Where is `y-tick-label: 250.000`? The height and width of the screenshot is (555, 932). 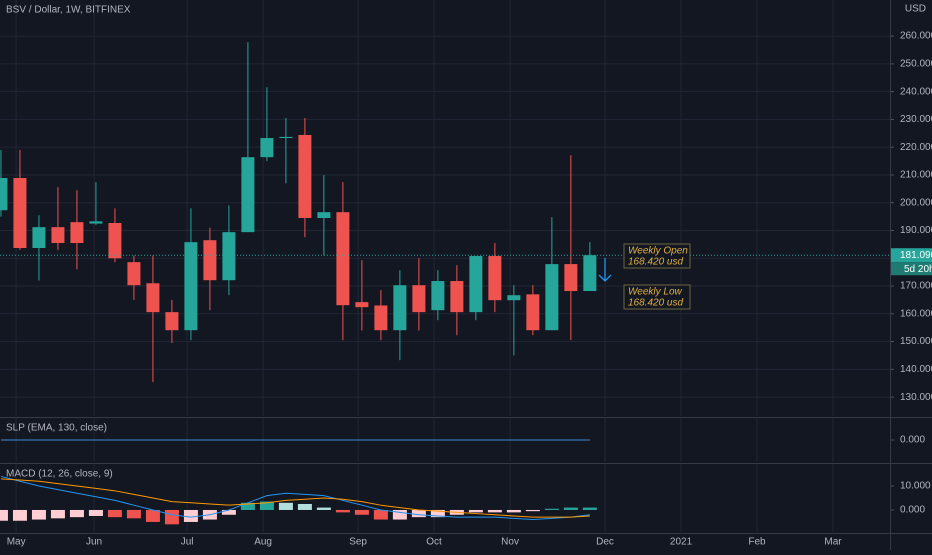
y-tick-label: 250.000 is located at coordinates (916, 64).